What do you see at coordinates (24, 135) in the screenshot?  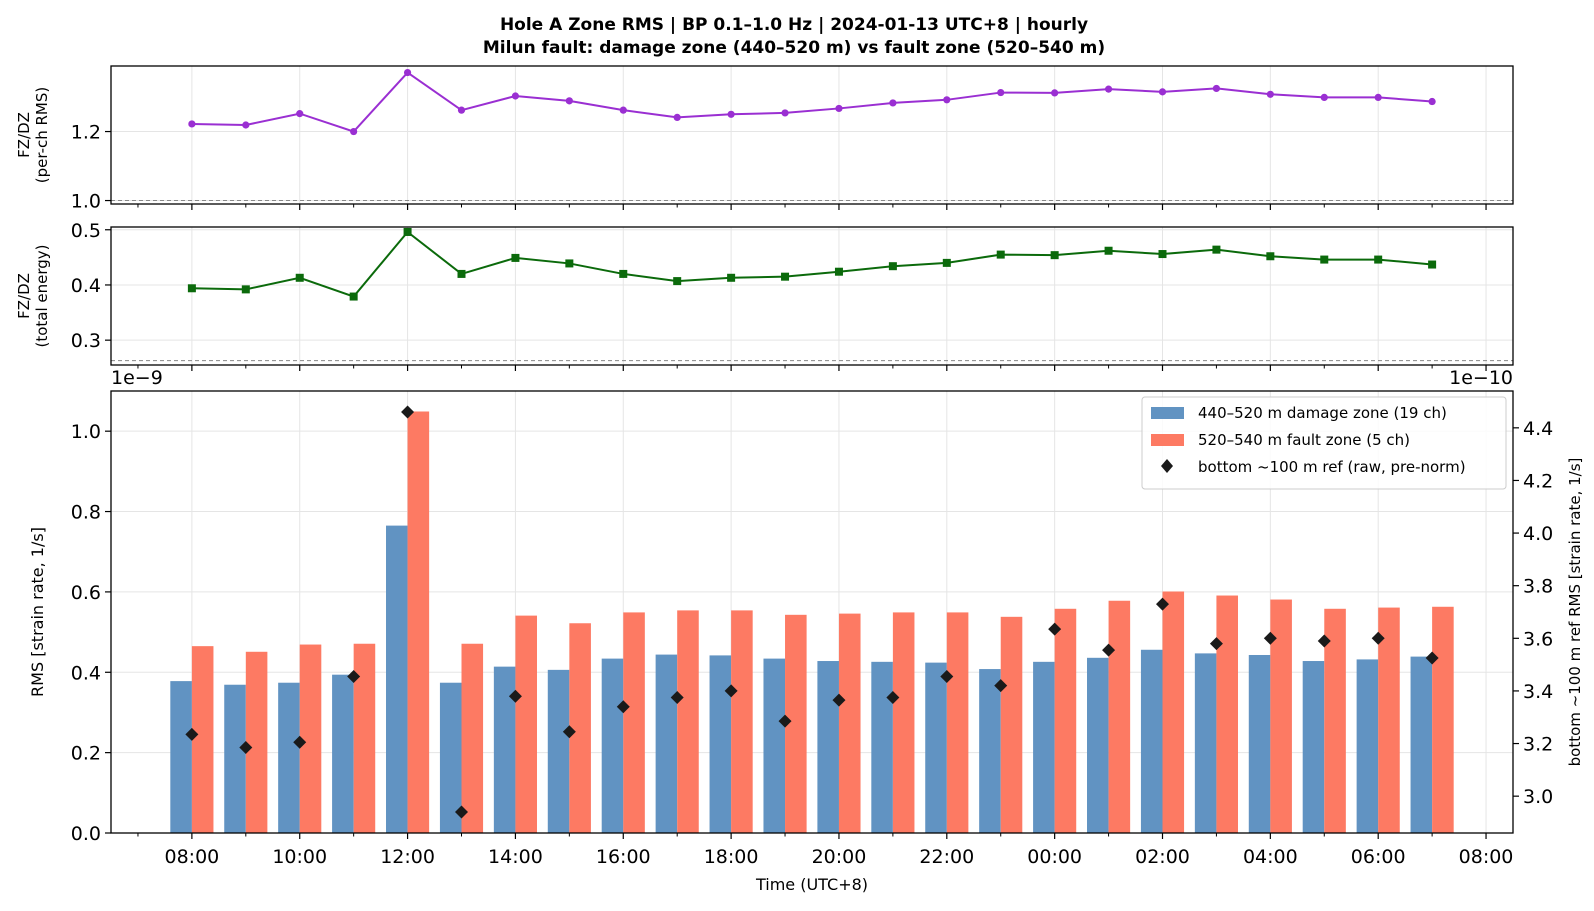 I see `ratio-rms-ylabel: FZ/DZ` at bounding box center [24, 135].